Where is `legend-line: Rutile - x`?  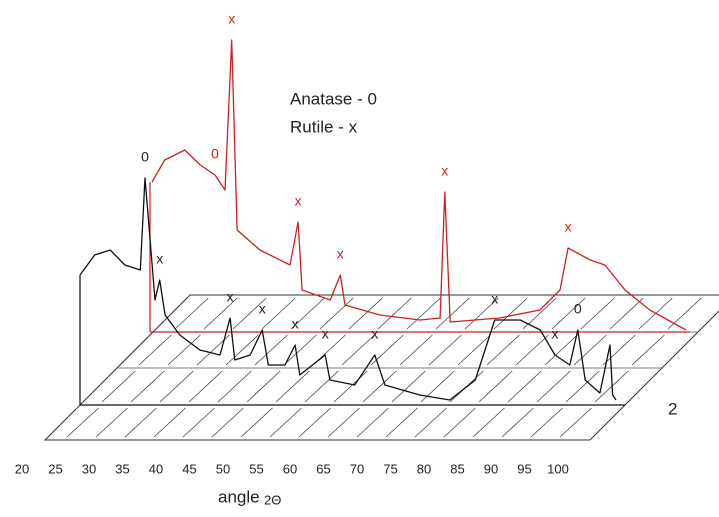 legend-line: Rutile - x is located at coordinates (324, 126).